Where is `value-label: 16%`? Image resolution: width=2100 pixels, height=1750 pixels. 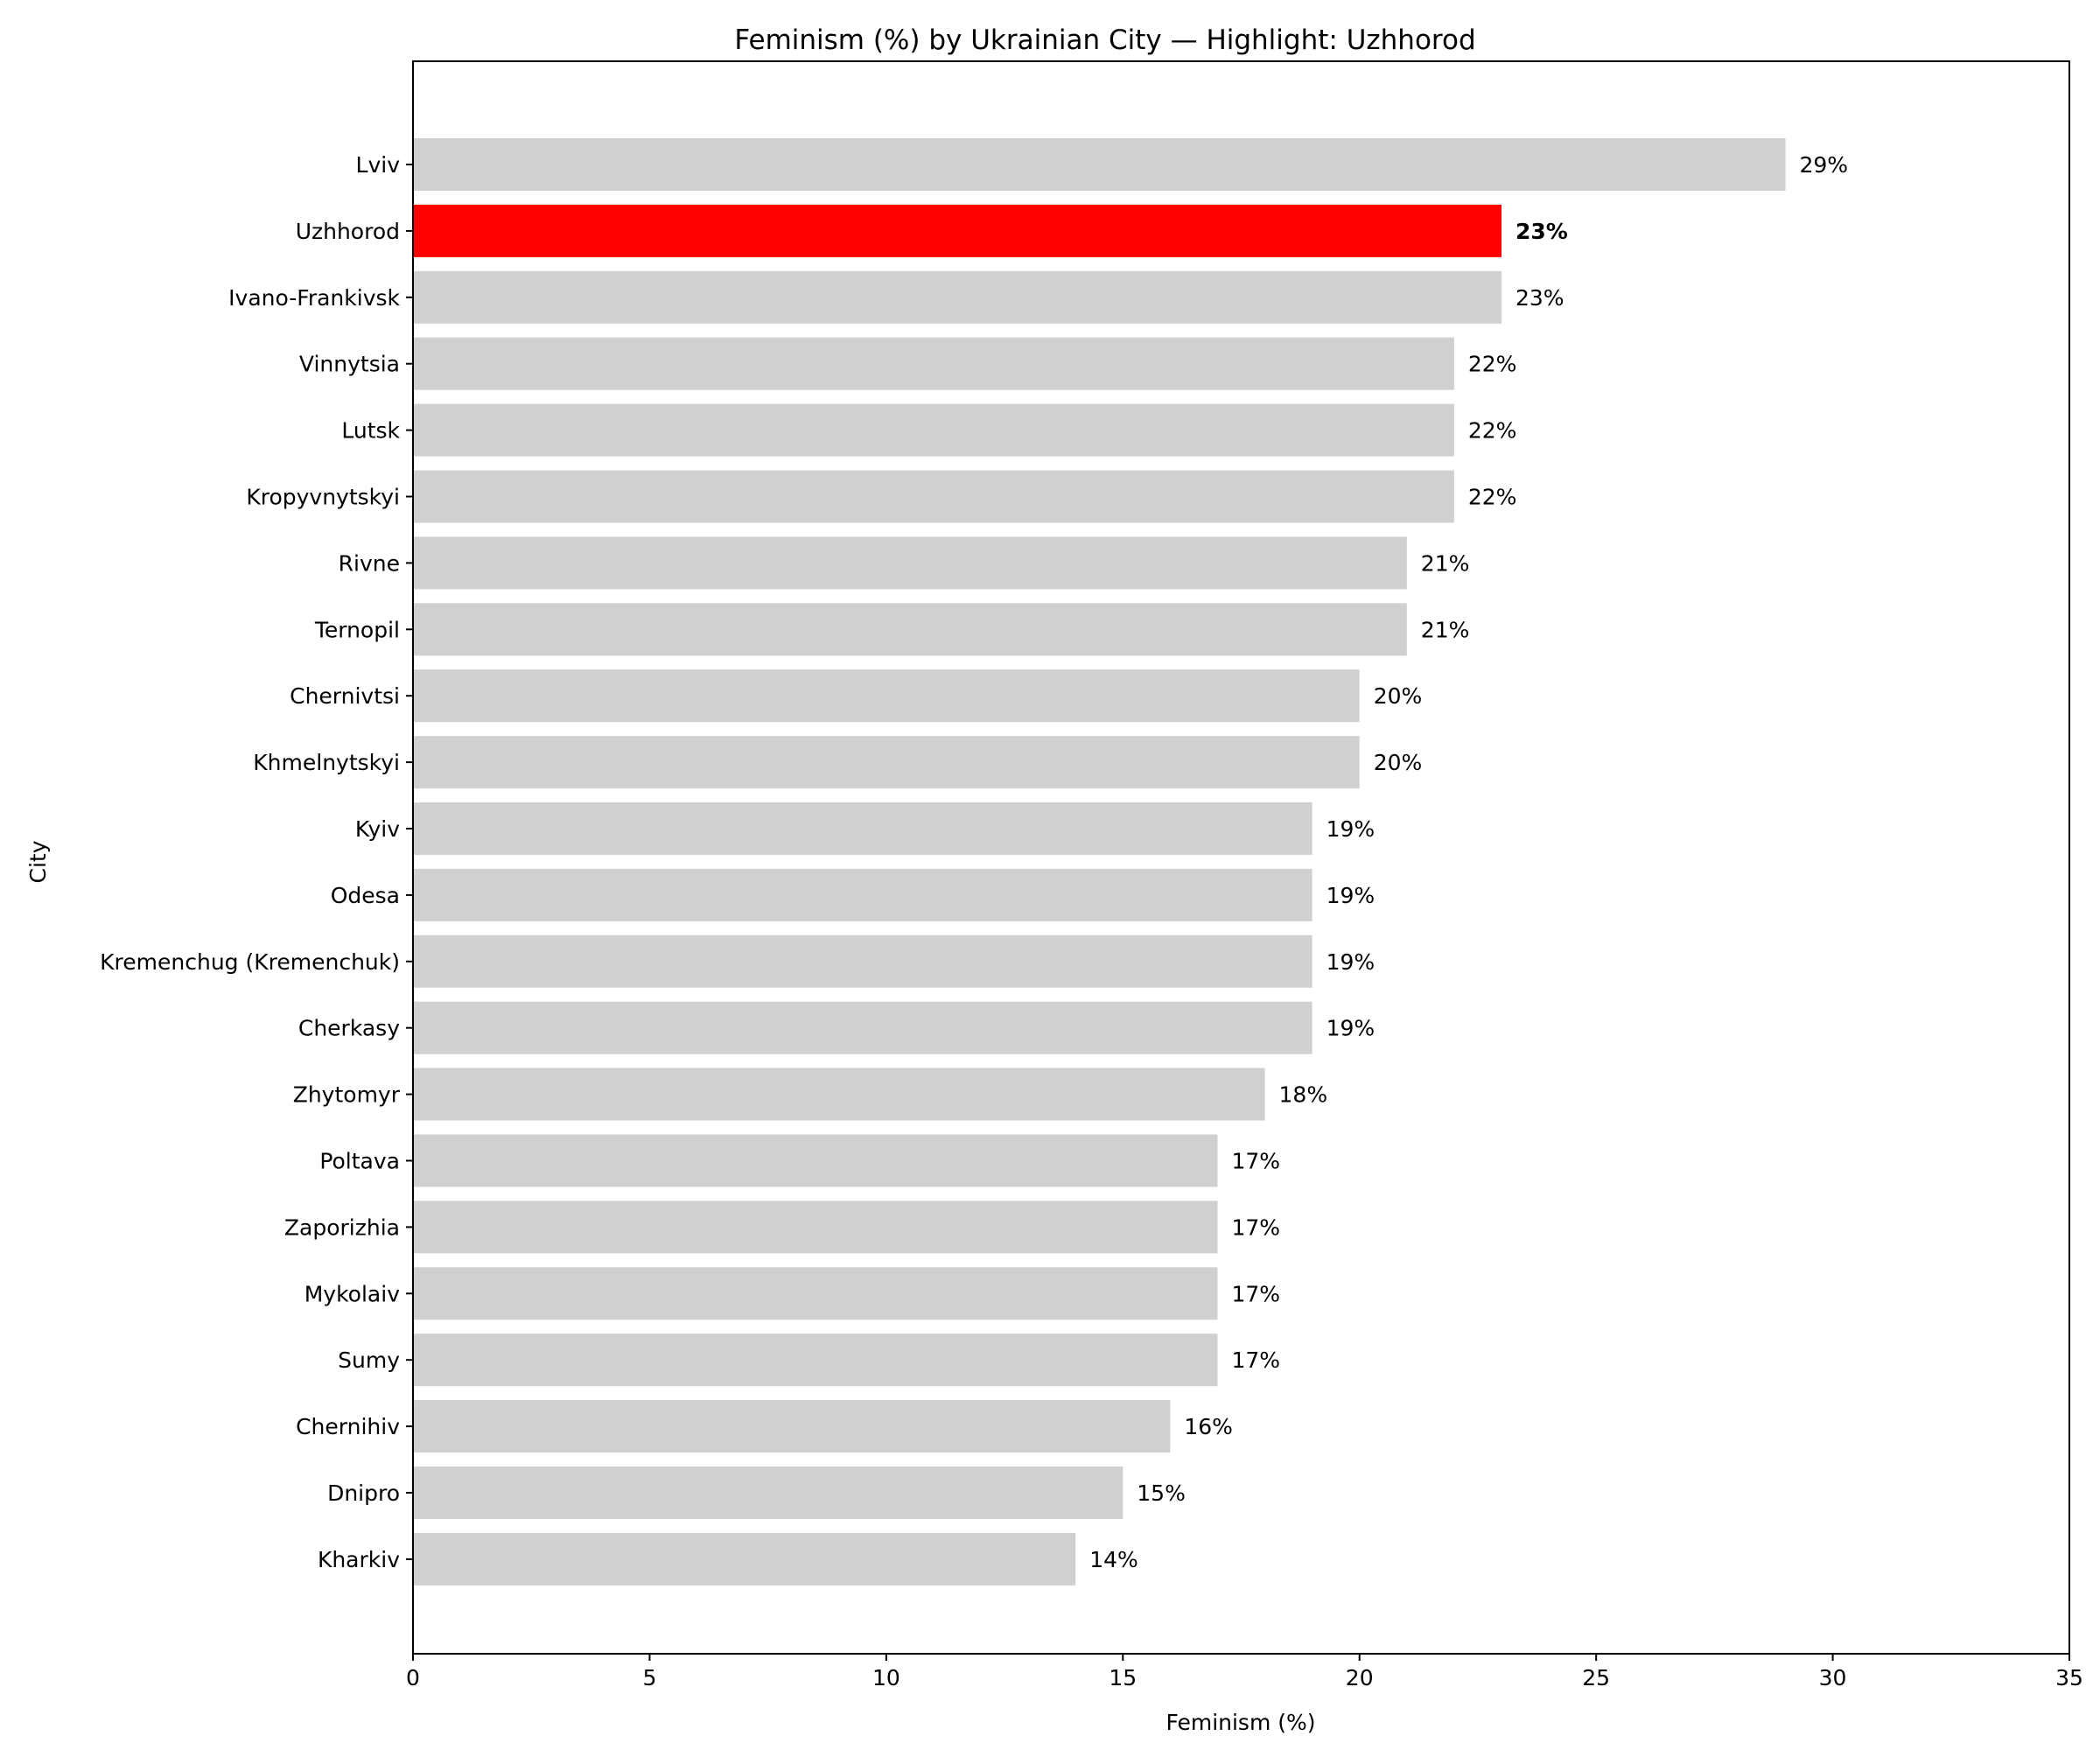 value-label: 16% is located at coordinates (1208, 1426).